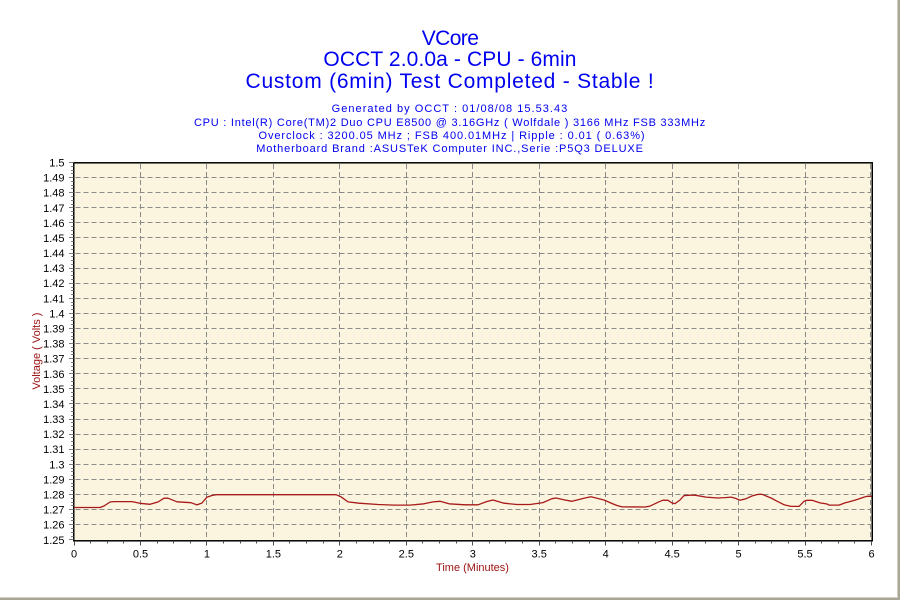 This screenshot has width=900, height=600. I want to click on svg-text: 1.48, so click(53, 194).